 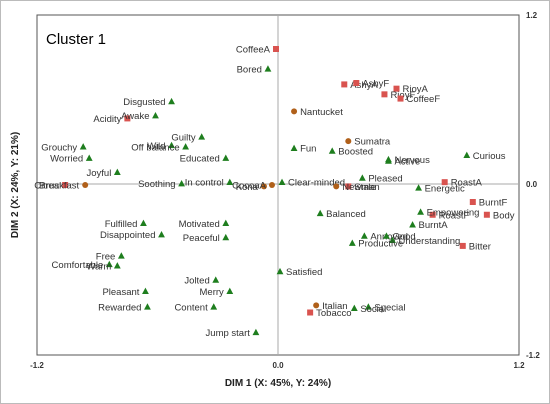 What do you see at coordinates (268, 68) in the screenshot?
I see `marker-bored` at bounding box center [268, 68].